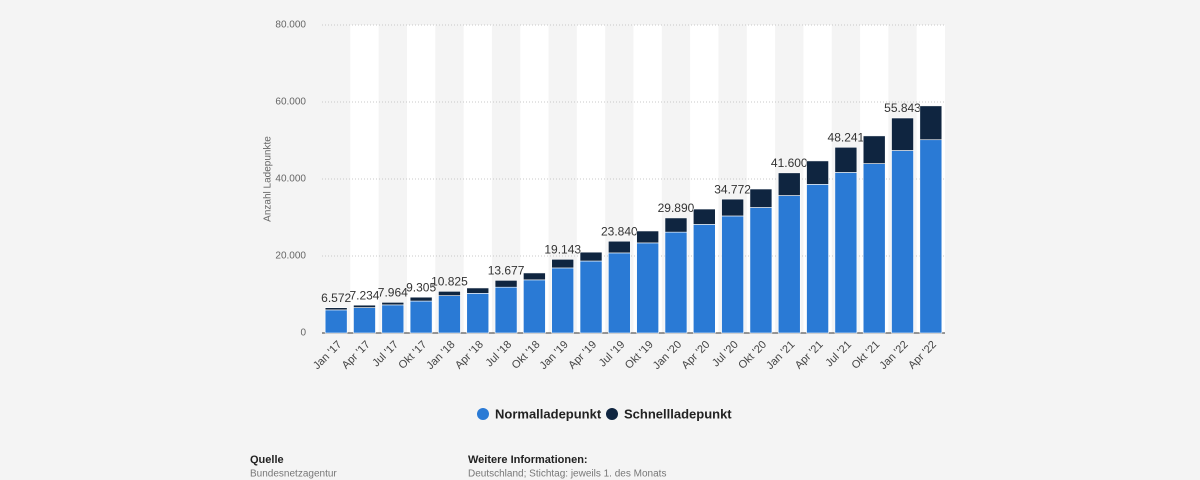 The width and height of the screenshot is (1200, 480). Describe the element at coordinates (865, 355) in the screenshot. I see `x-tick-label: Okt '21` at that location.